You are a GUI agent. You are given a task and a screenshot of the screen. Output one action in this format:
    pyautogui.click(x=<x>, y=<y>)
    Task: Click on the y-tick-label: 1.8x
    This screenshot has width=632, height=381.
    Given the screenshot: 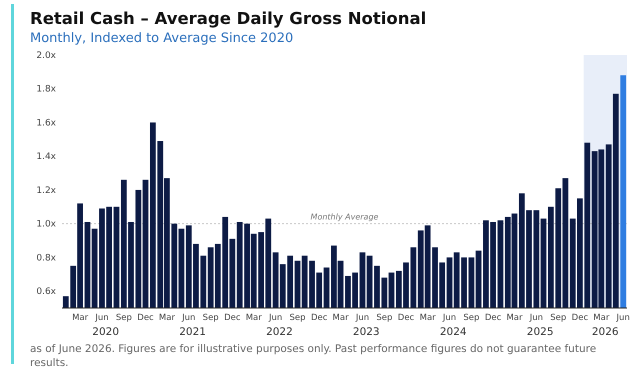 What is the action you would take?
    pyautogui.click(x=46, y=89)
    